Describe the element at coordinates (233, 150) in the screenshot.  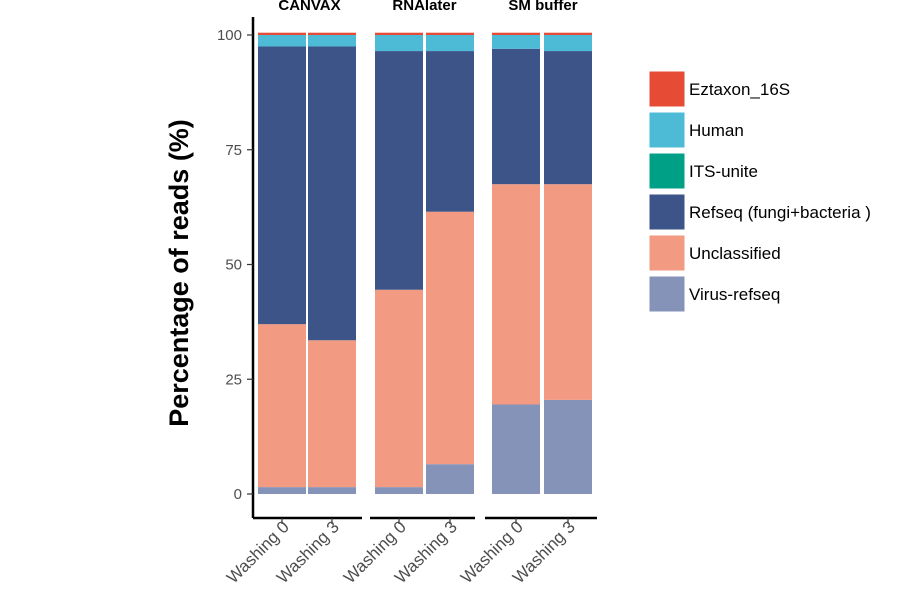
I see `y-tick-label: 75` at that location.